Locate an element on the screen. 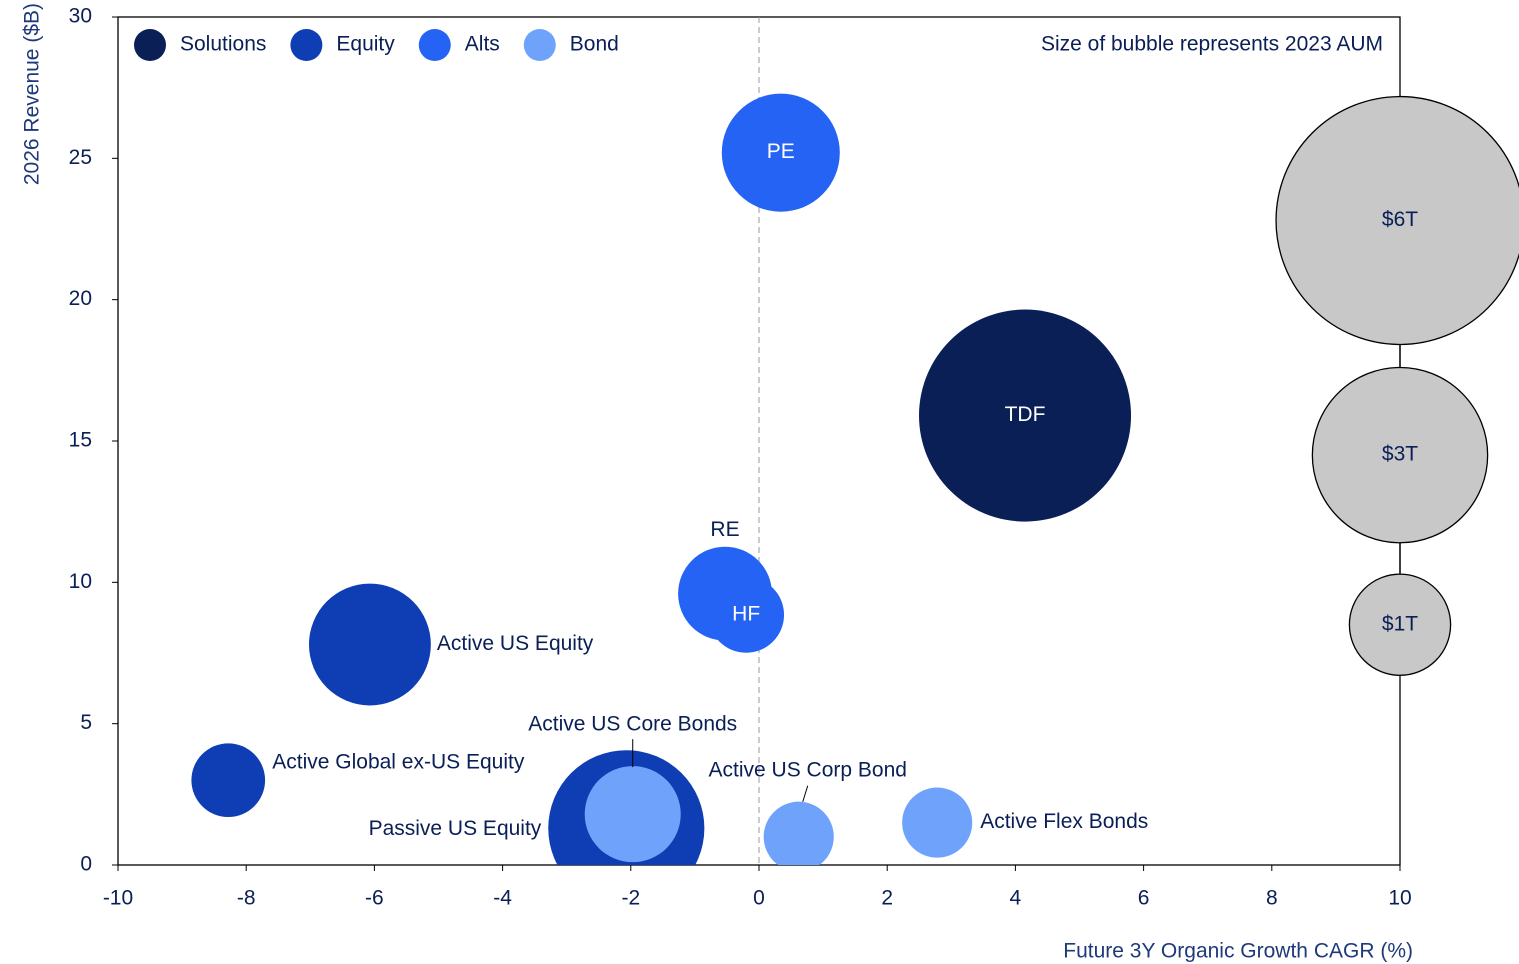 The image size is (1519, 964). x-tick-label: 2 is located at coordinates (887, 898).